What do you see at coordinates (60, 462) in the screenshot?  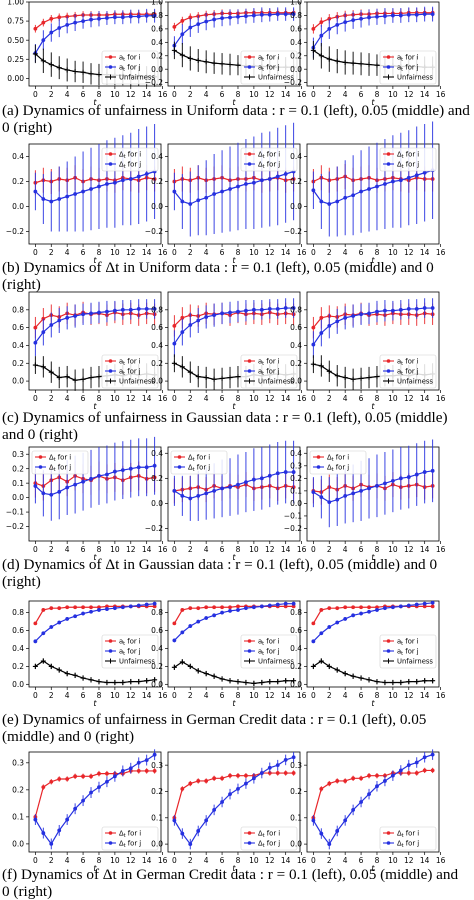 I see `legend: Δt for iΔt for j` at bounding box center [60, 462].